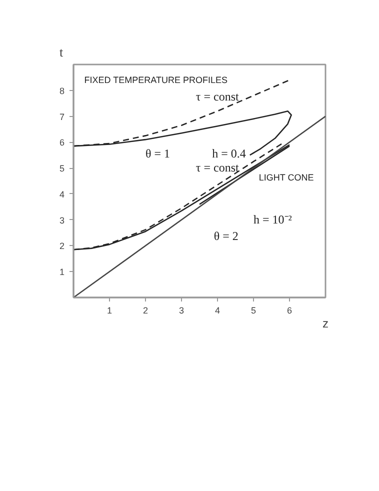  I want to click on annotation: θ = 2, so click(226, 236).